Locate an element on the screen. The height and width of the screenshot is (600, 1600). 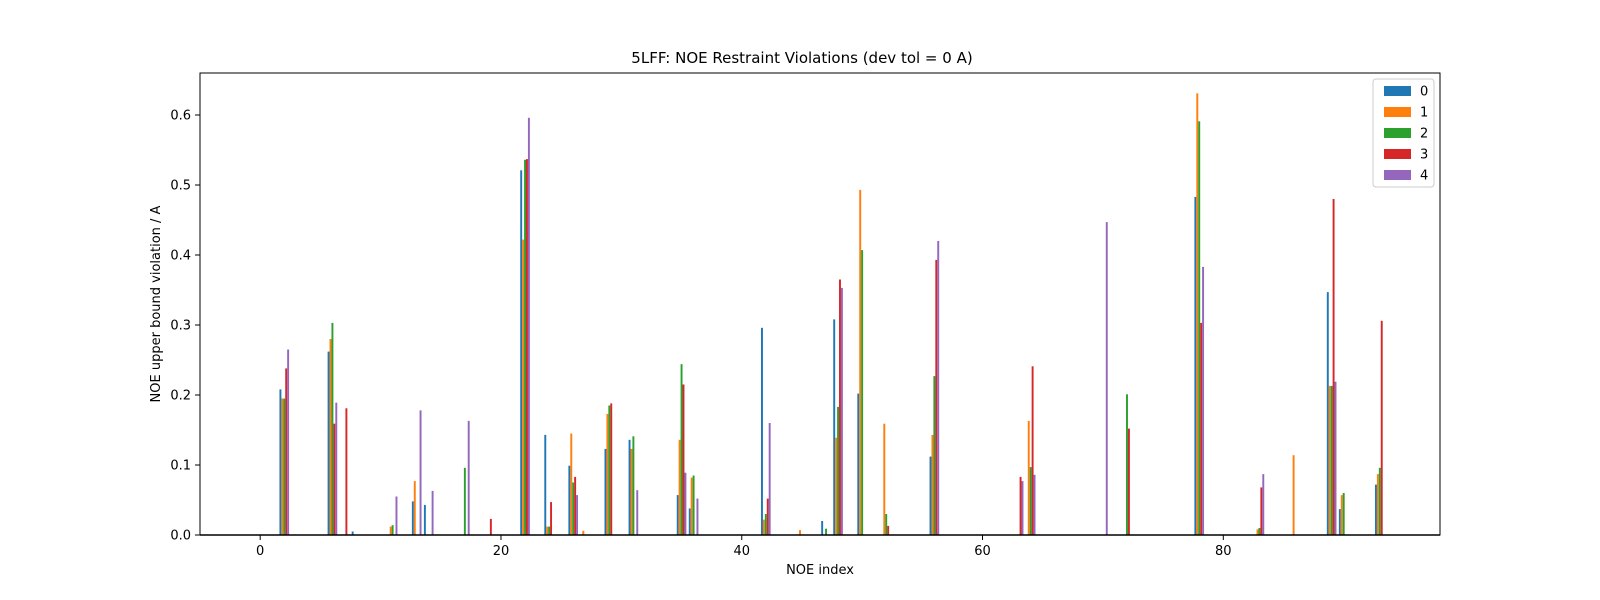
x-tick-label: 20 is located at coordinates (501, 551).